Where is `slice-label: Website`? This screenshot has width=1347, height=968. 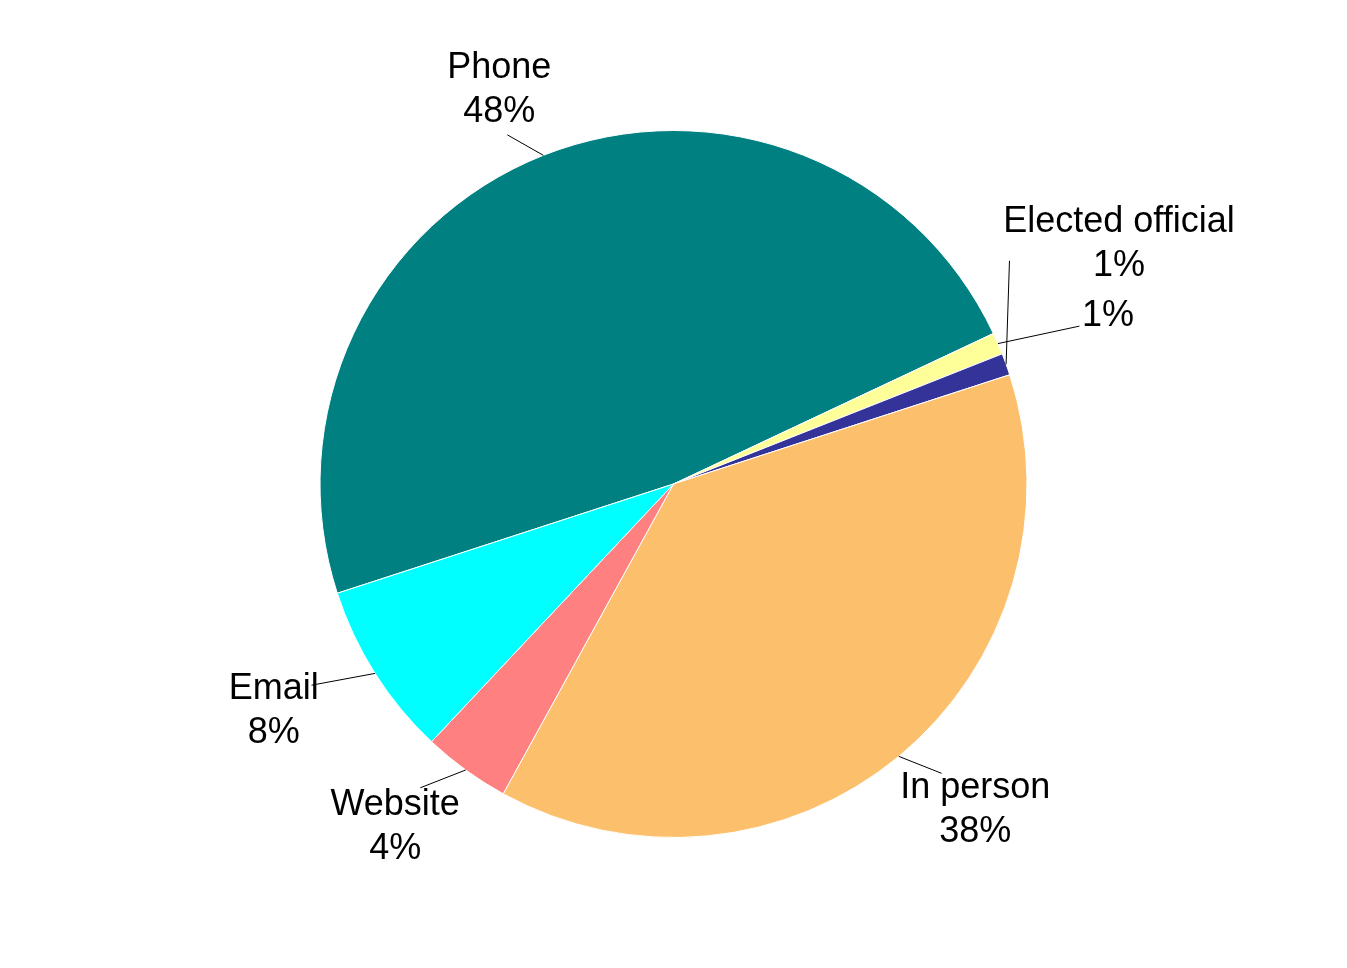
slice-label: Website is located at coordinates (395, 802).